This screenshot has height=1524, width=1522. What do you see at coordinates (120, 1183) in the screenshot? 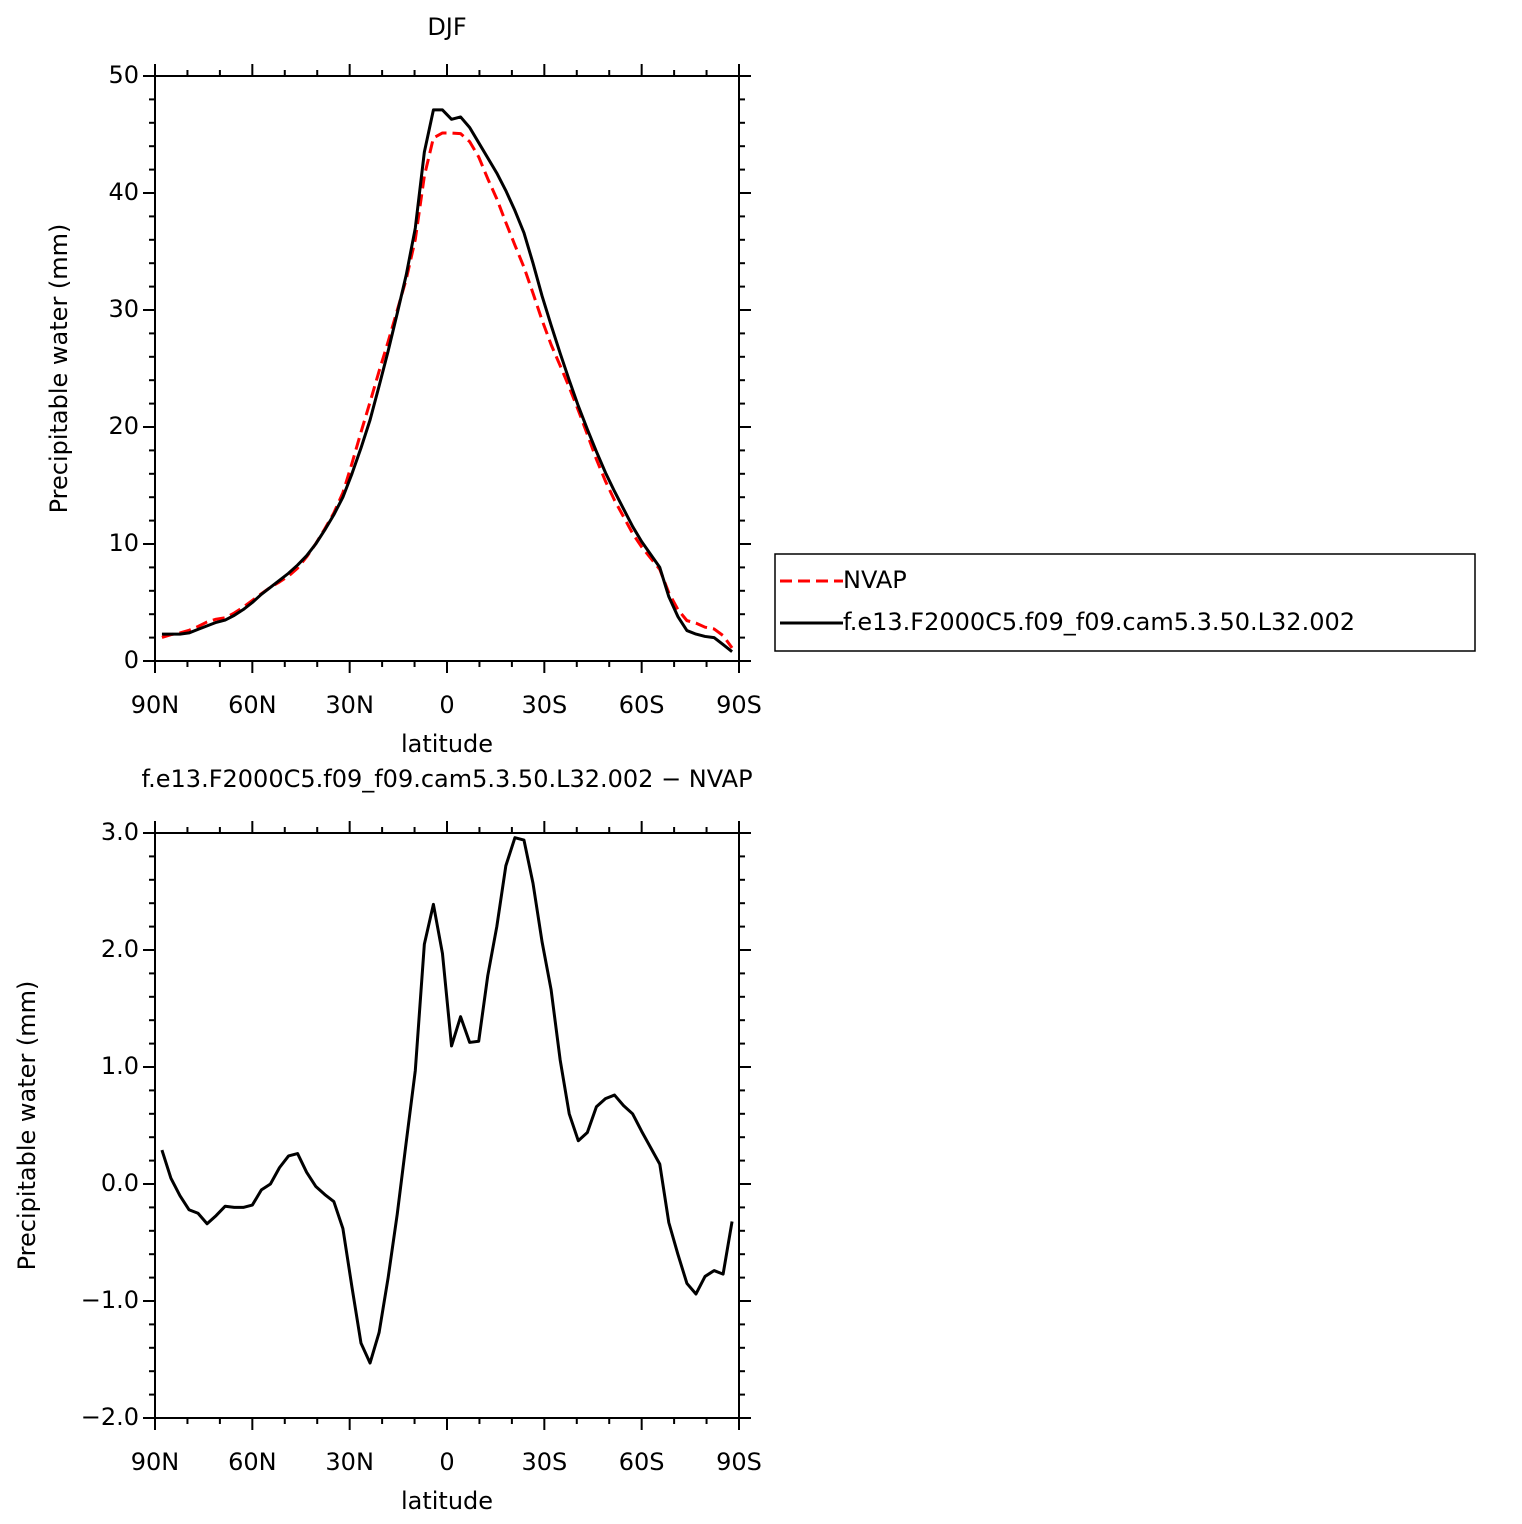
I see `y-tick-label: 0.0` at bounding box center [120, 1183].